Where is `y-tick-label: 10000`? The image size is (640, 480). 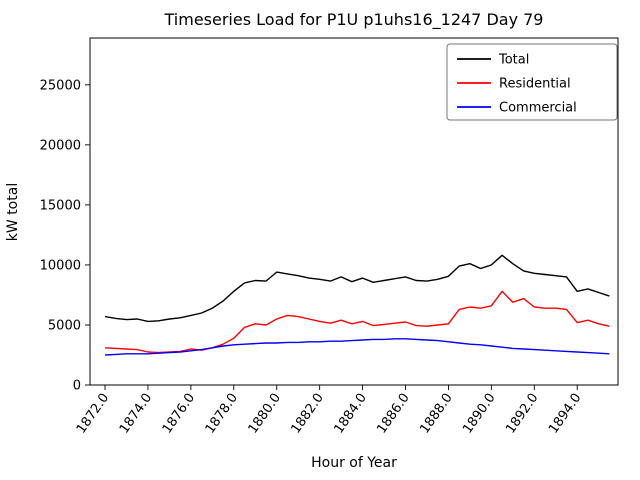
y-tick-label: 10000 is located at coordinates (60, 265).